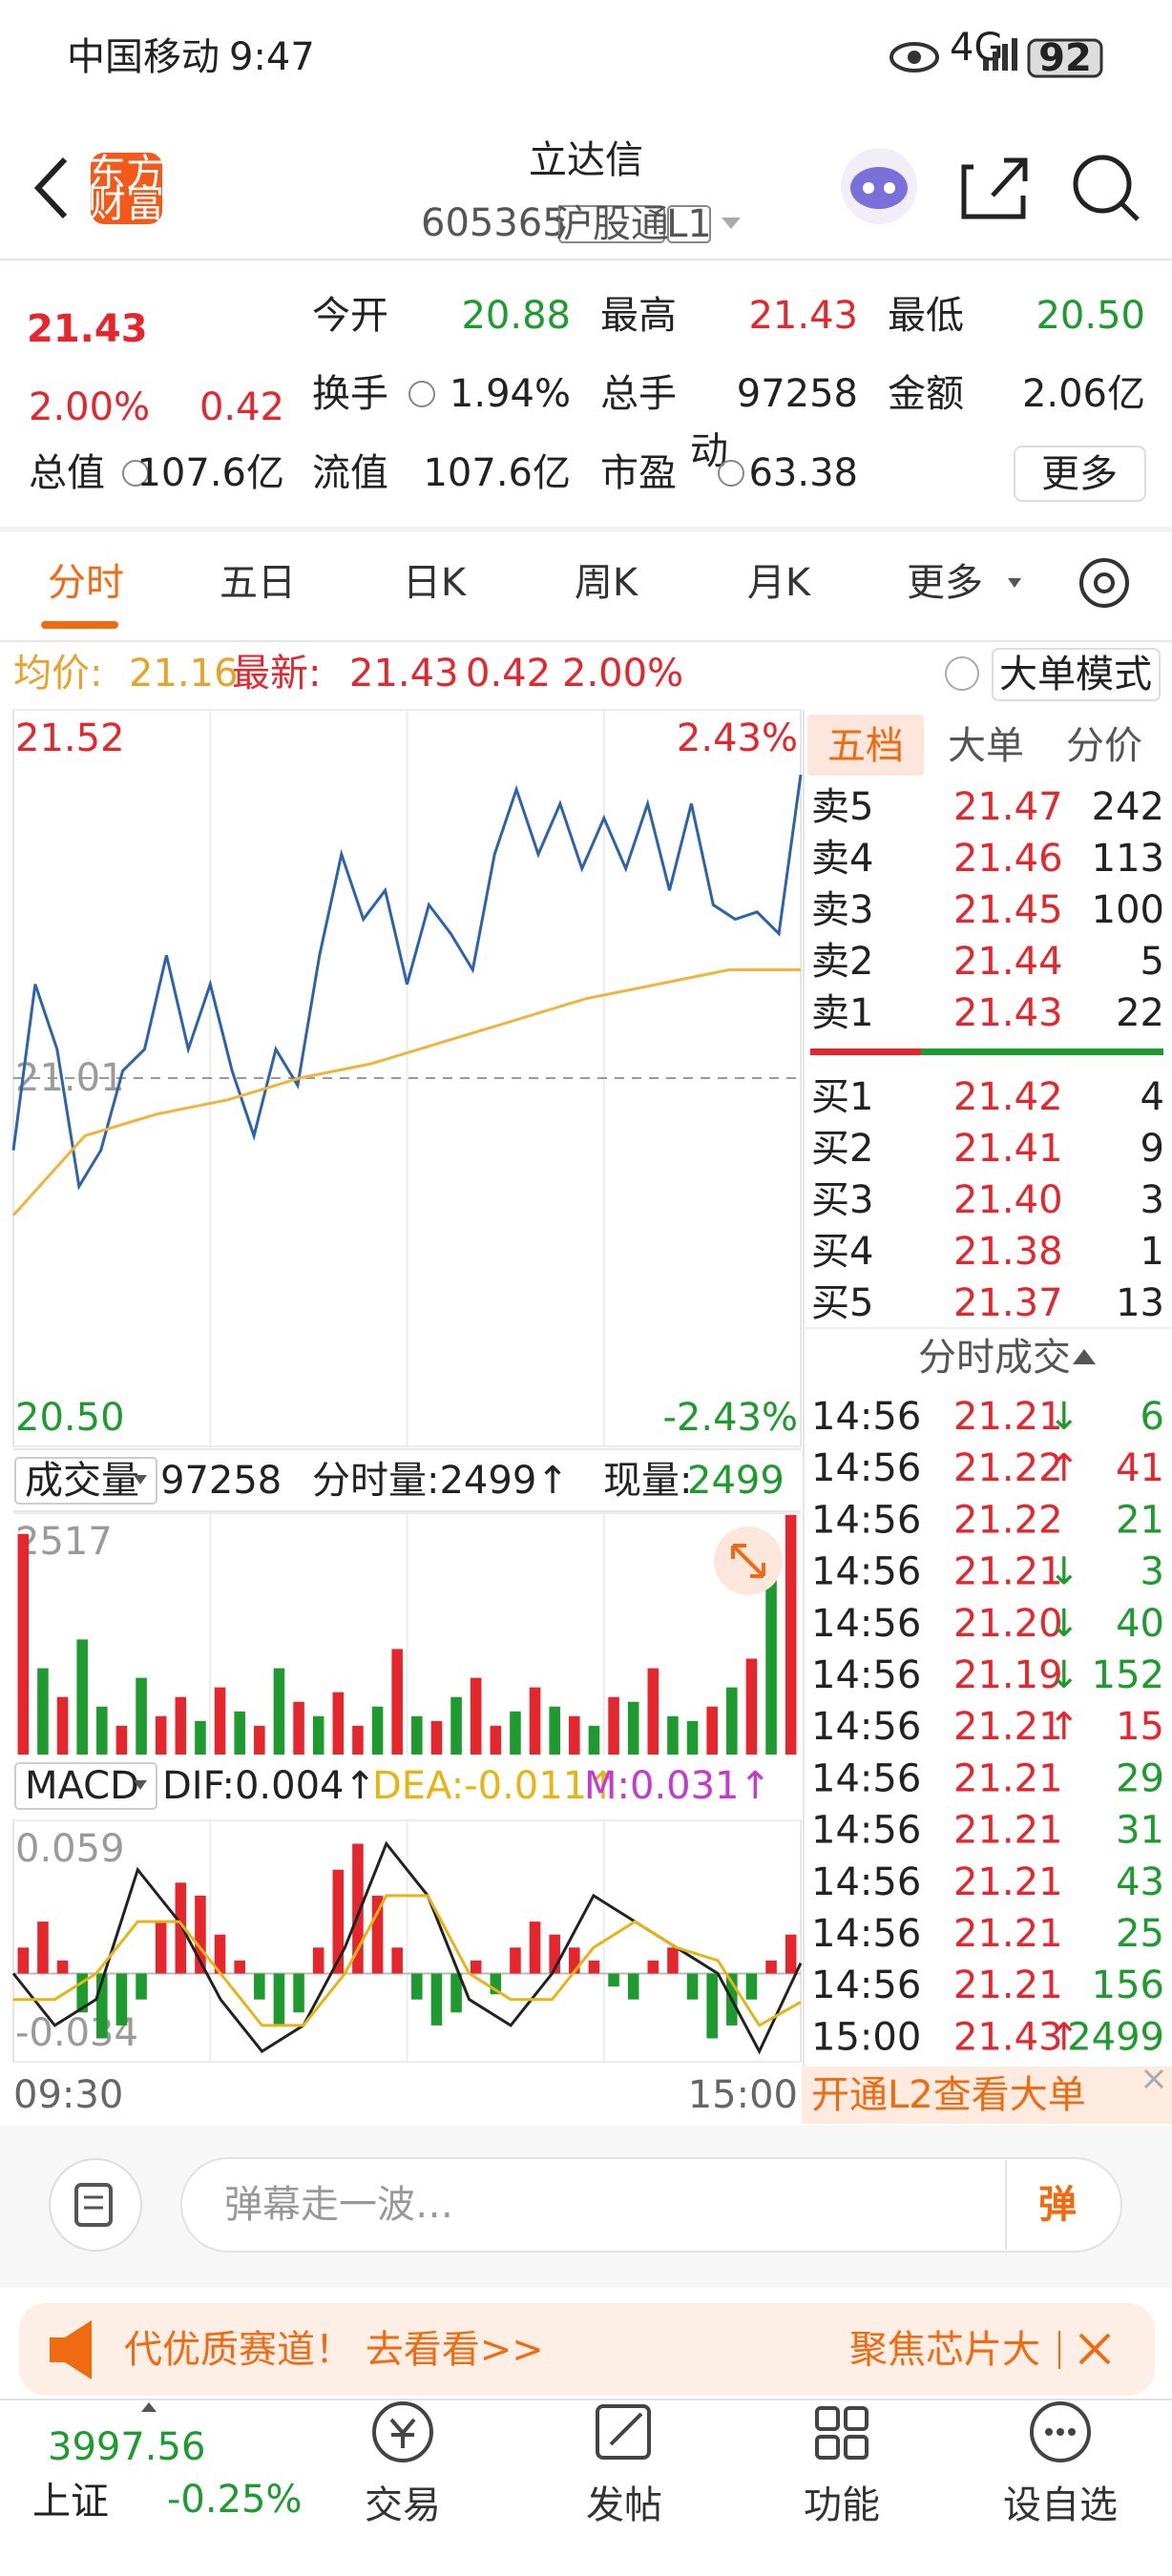 Image resolution: width=1172 pixels, height=2576 pixels. What do you see at coordinates (651, 2205) in the screenshot?
I see `comment-input` at bounding box center [651, 2205].